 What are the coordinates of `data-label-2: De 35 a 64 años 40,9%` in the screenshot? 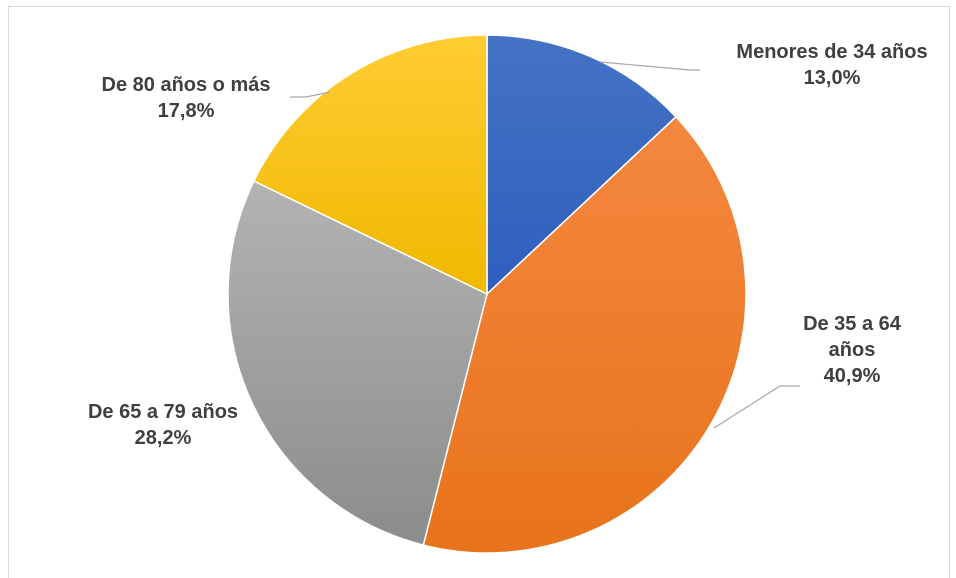 It's located at (852, 350).